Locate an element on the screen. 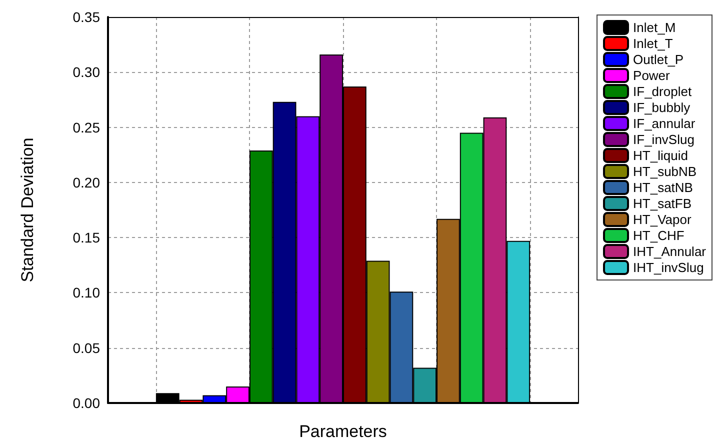  y-tick-label: 0.30 is located at coordinates (86, 72).